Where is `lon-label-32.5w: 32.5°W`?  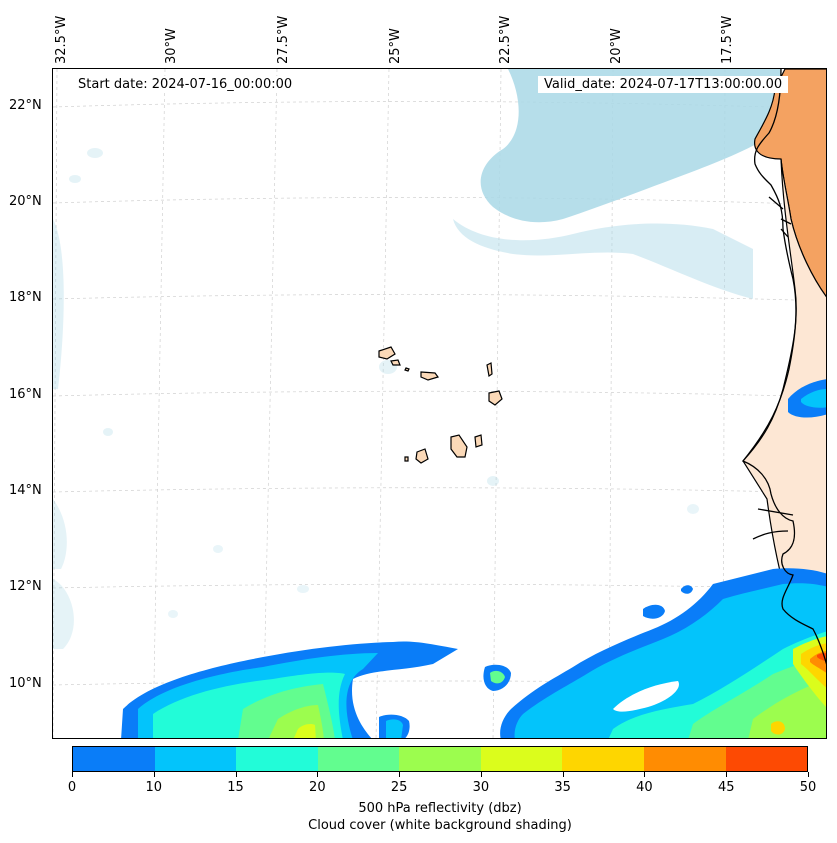 lon-label-32.5w: 32.5°W is located at coordinates (61, 39).